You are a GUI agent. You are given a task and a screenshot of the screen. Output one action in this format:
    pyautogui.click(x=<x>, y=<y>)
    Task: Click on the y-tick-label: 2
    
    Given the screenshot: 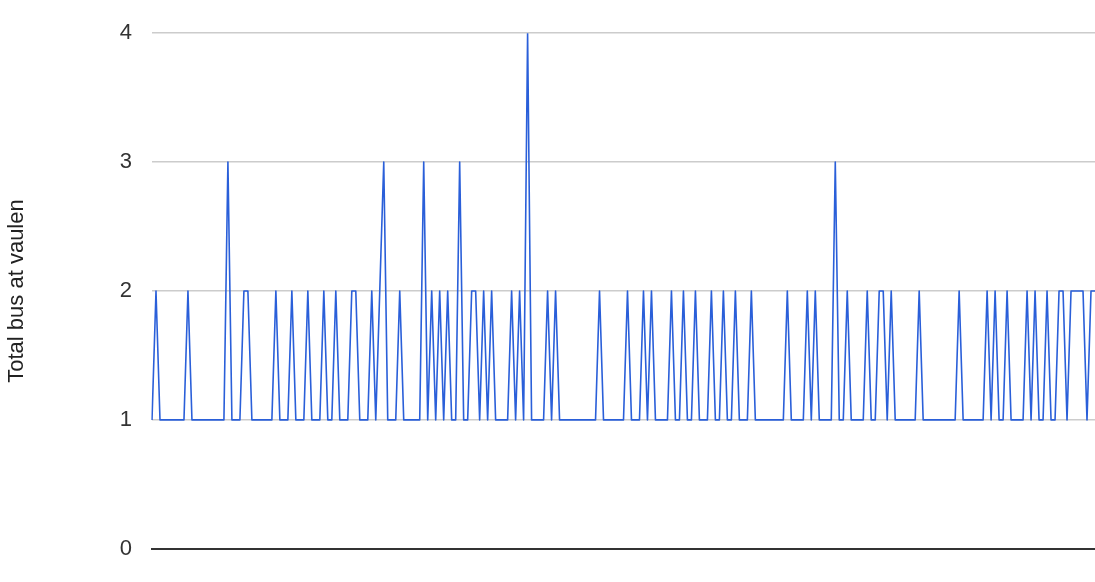 What is the action you would take?
    pyautogui.click(x=125, y=290)
    